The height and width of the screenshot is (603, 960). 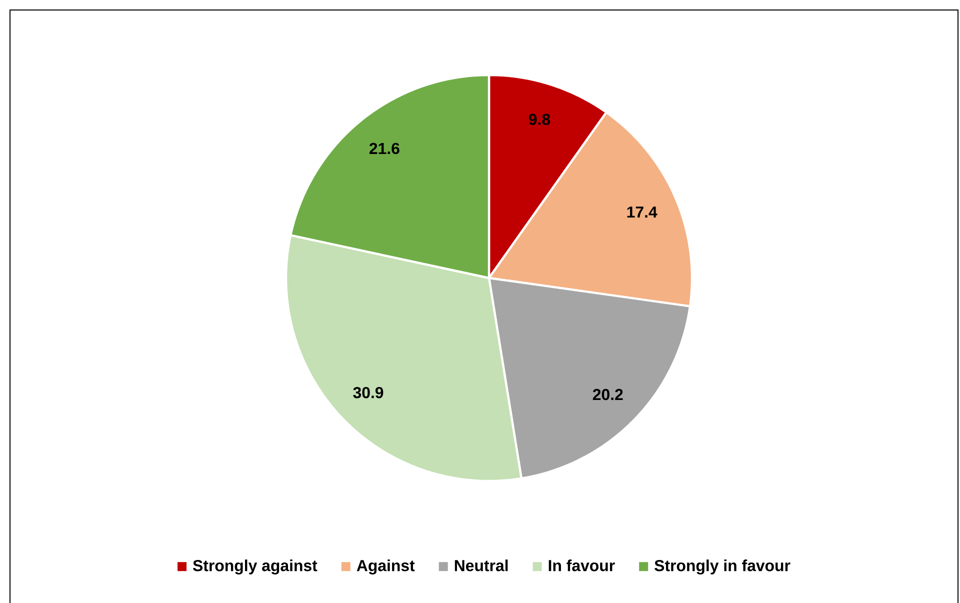 What do you see at coordinates (581, 566) in the screenshot?
I see `legend-label: In favour` at bounding box center [581, 566].